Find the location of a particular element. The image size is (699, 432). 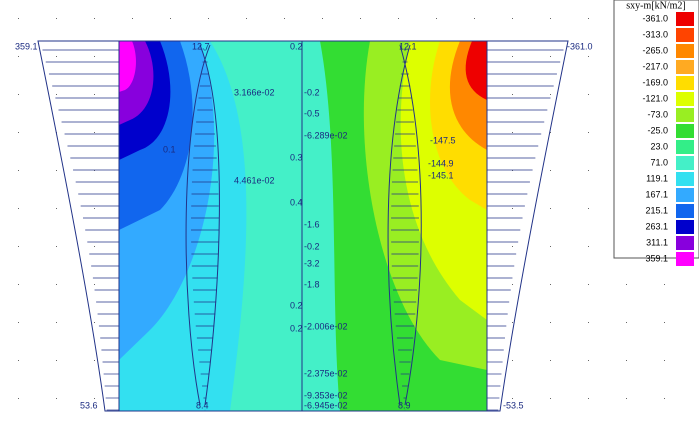

value-label: 4.461e-02 is located at coordinates (254, 180).